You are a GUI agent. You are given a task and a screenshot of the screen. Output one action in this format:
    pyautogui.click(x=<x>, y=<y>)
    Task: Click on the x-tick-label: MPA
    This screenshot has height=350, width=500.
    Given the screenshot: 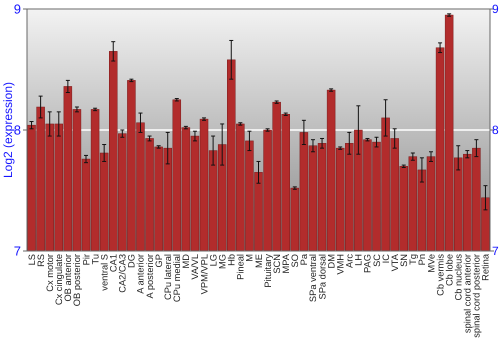 What is the action you would take?
    pyautogui.click(x=285, y=263)
    